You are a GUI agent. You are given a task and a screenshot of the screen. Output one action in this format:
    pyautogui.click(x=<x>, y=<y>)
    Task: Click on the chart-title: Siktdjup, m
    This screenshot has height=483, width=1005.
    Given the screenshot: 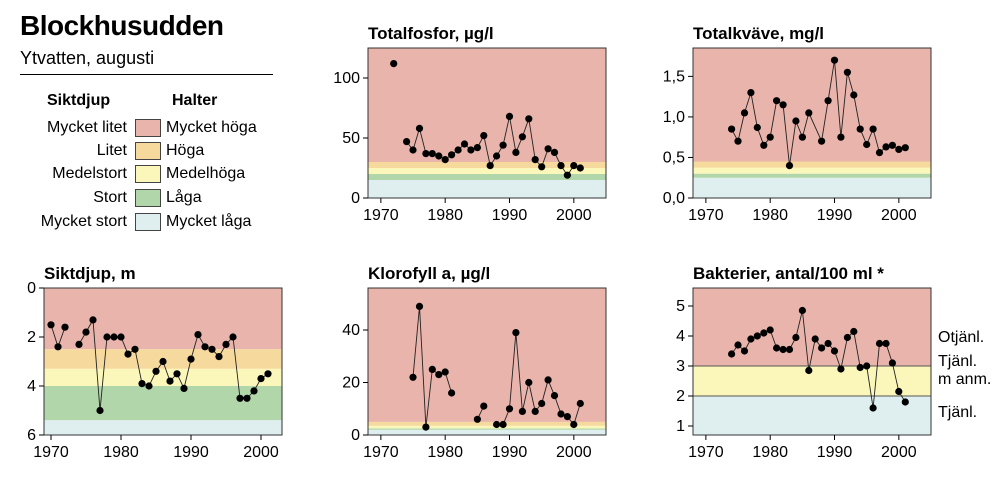 What is the action you would take?
    pyautogui.click(x=90, y=273)
    